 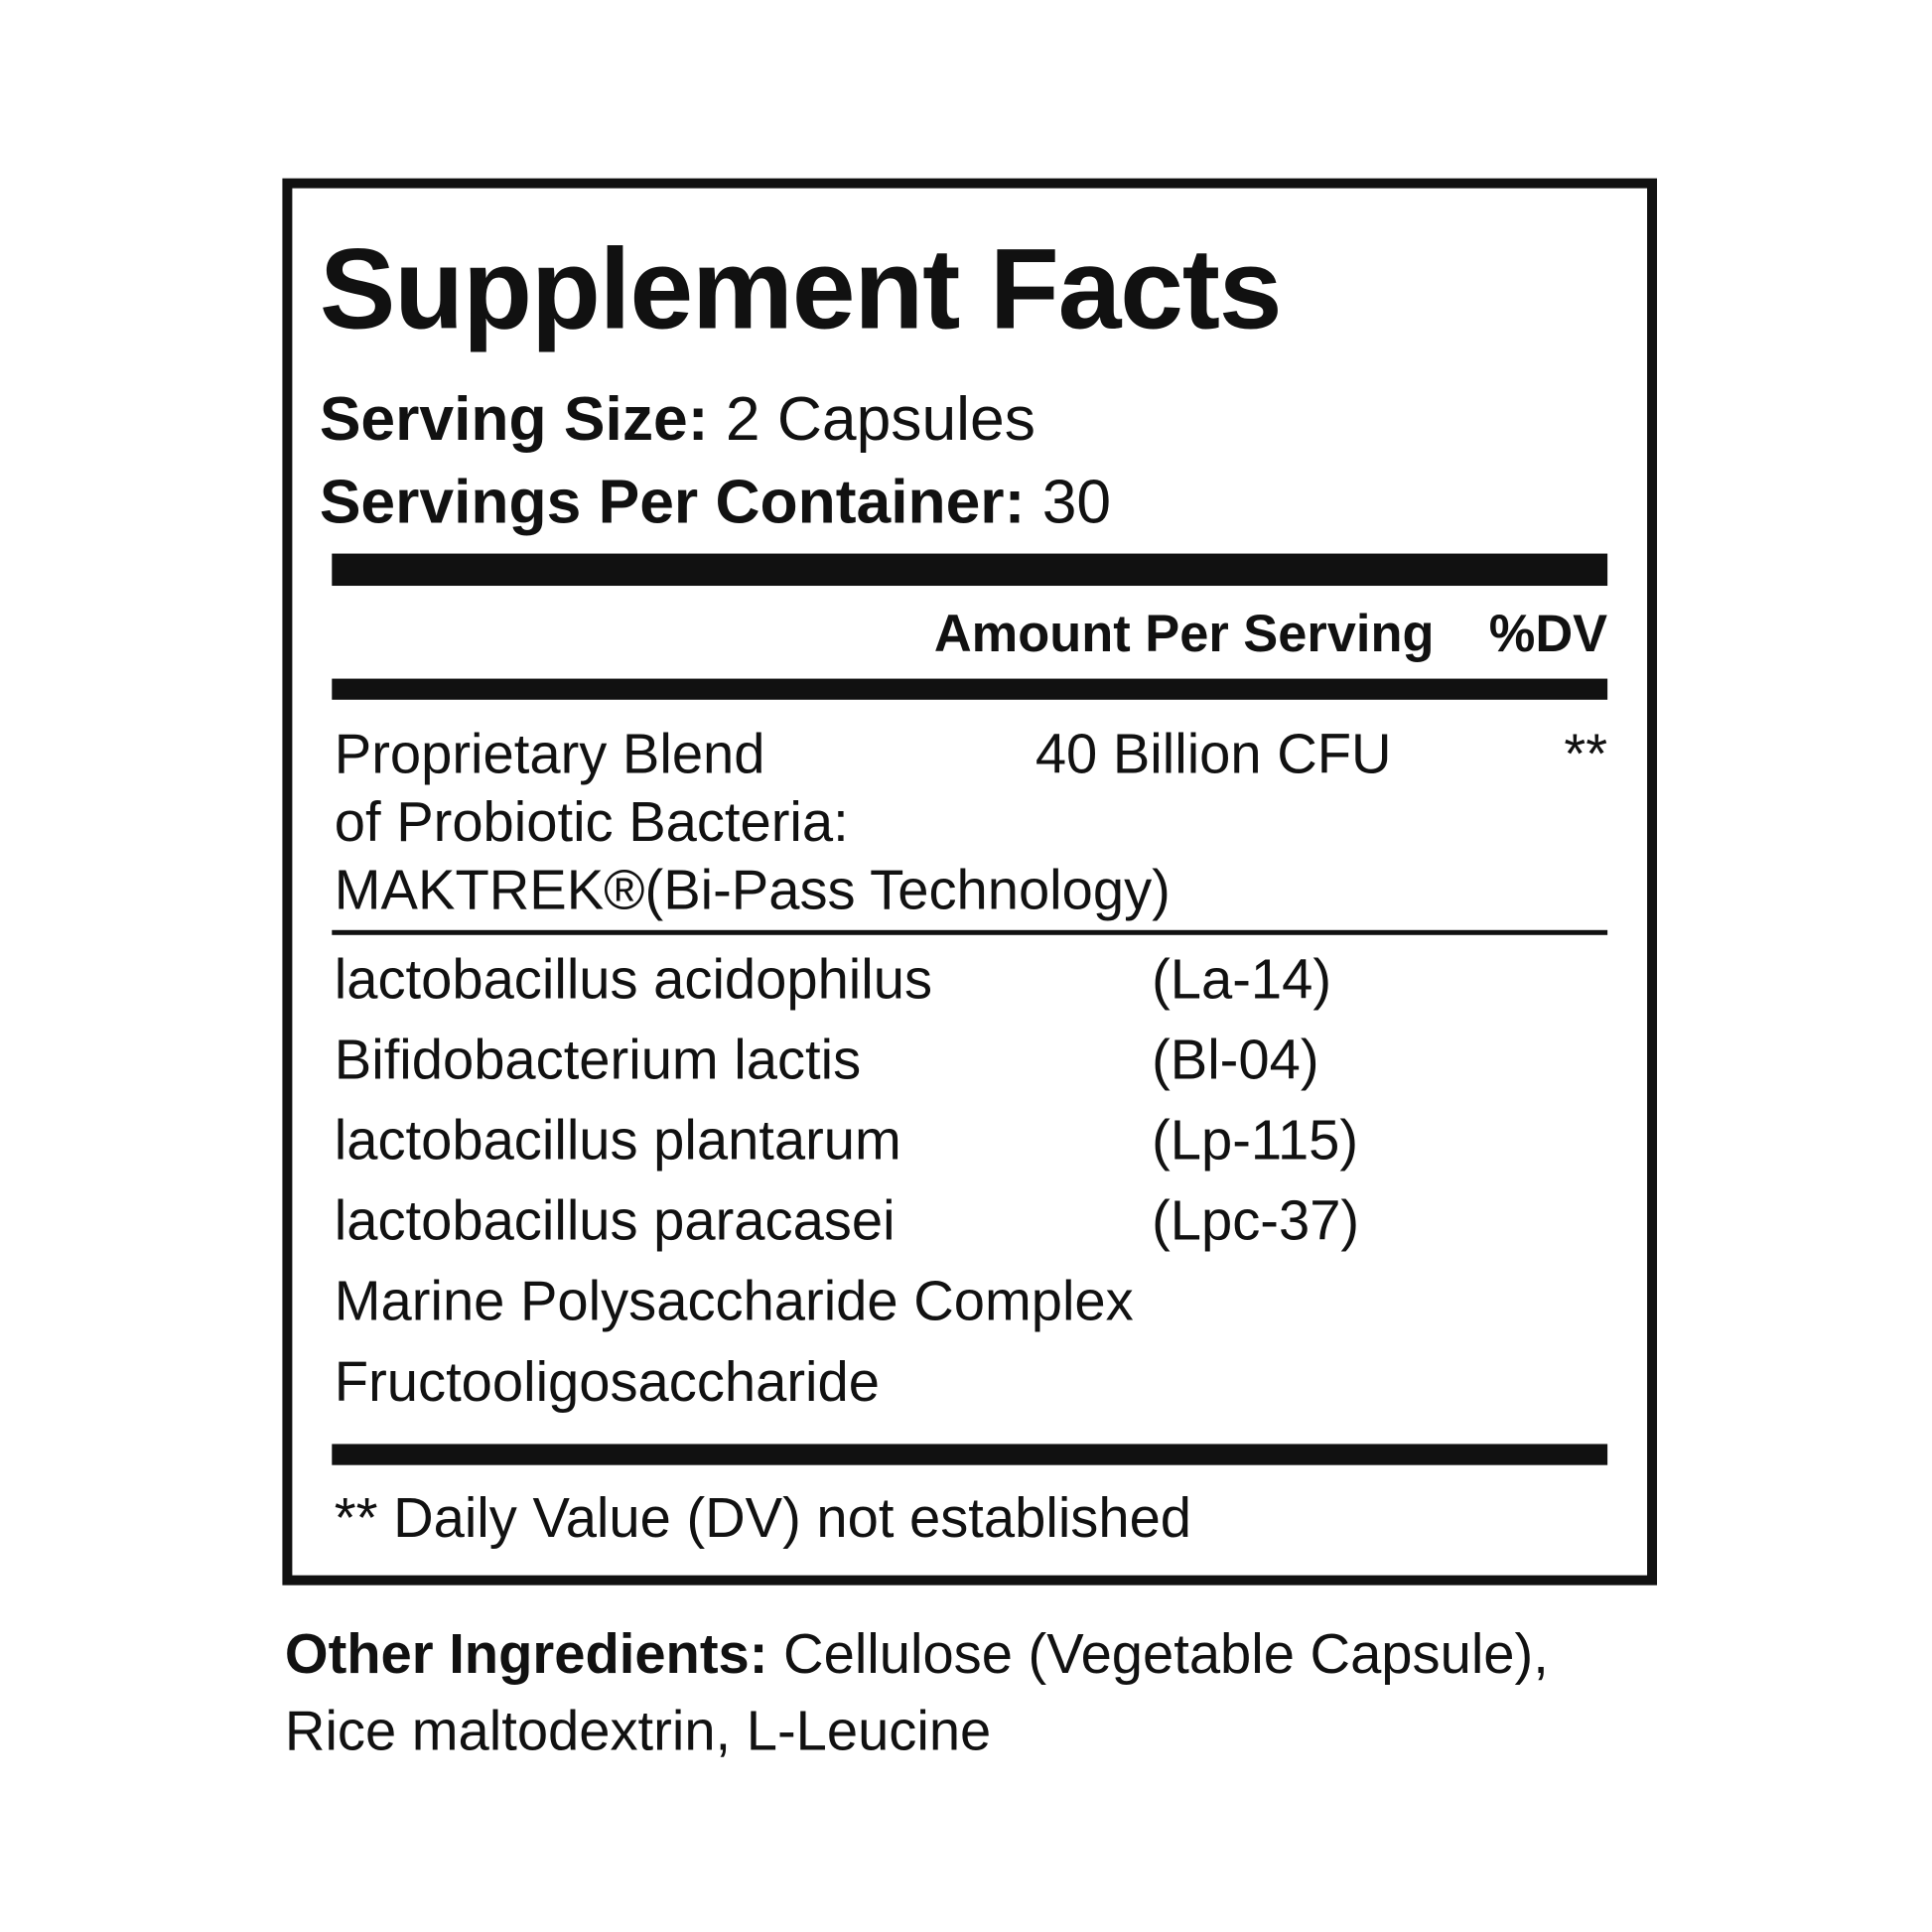 I want to click on blend-line: of Probiotic Bacteria:, so click(x=591, y=821).